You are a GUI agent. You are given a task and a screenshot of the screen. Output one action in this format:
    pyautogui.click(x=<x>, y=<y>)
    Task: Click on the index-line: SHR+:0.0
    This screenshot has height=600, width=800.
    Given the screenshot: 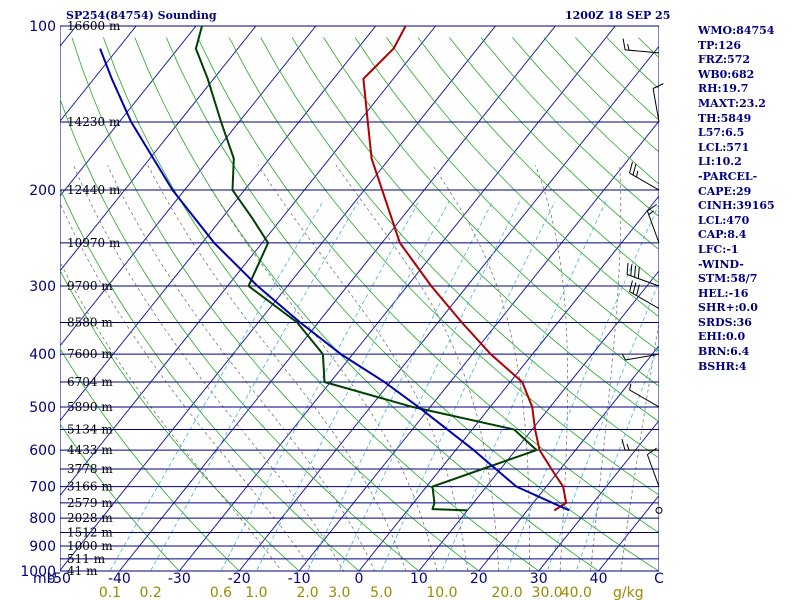 What is the action you would take?
    pyautogui.click(x=728, y=308)
    